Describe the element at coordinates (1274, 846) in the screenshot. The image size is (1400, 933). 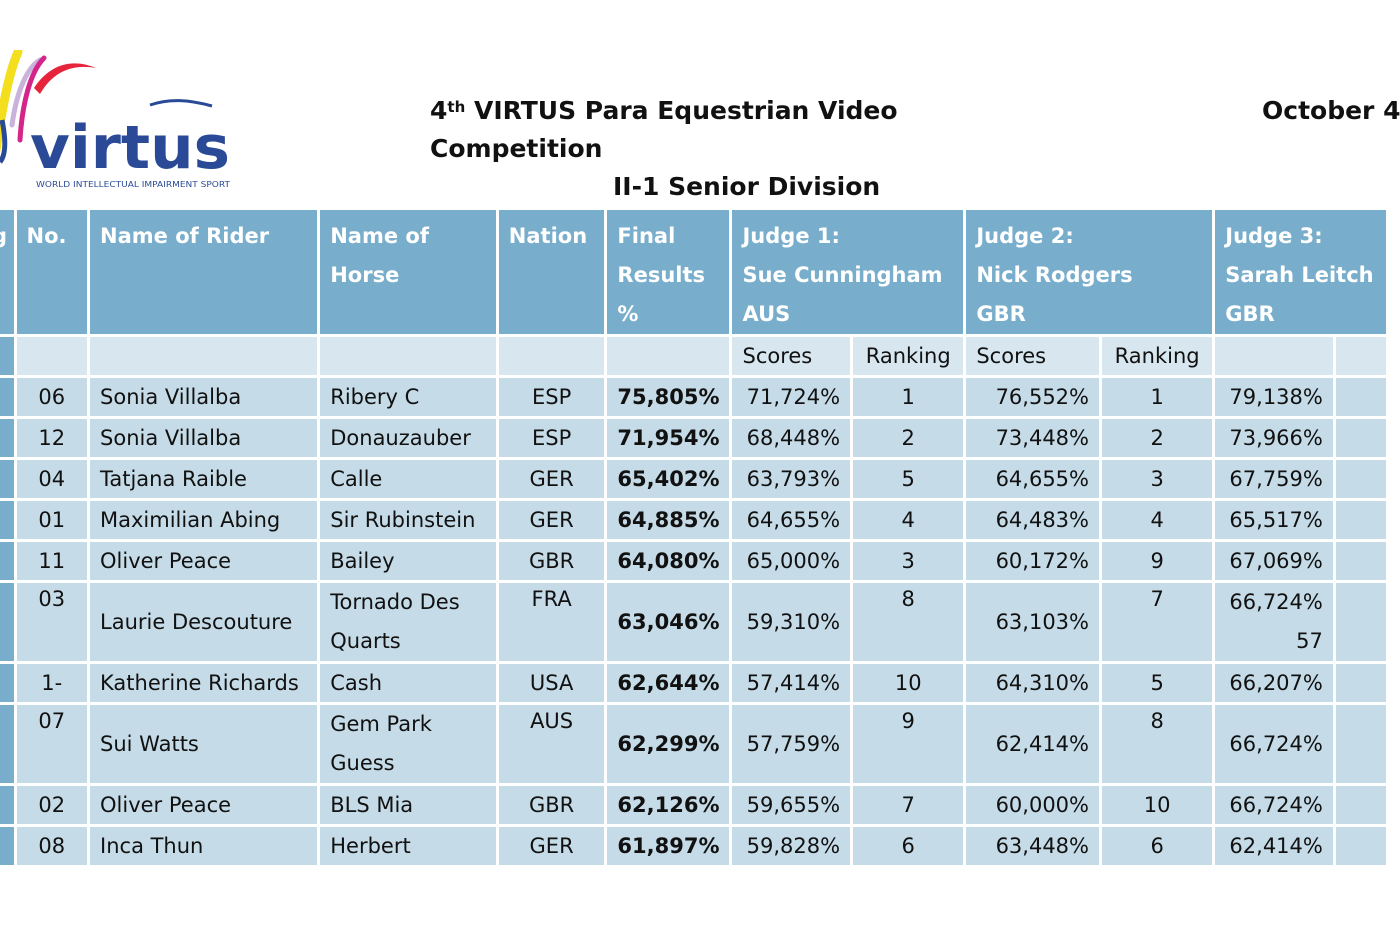
I see `cell-j3-score: 62,414%` at that location.